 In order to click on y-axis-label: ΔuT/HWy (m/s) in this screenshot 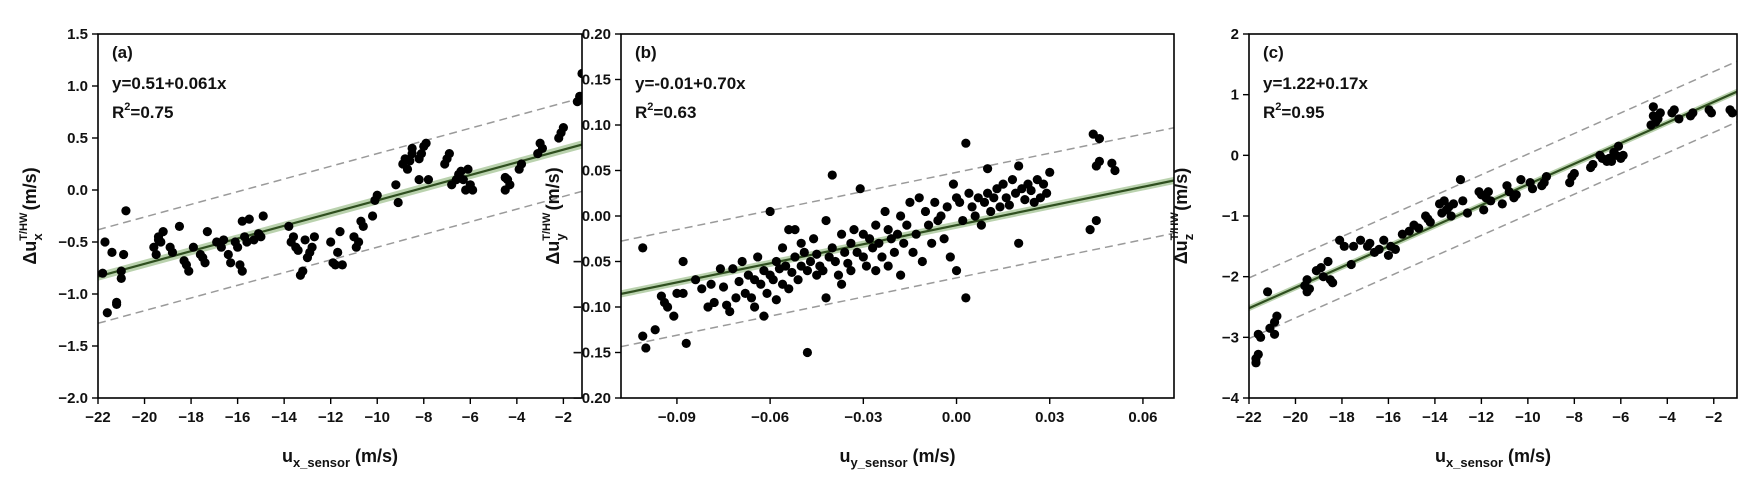, I will do `click(554, 215)`.